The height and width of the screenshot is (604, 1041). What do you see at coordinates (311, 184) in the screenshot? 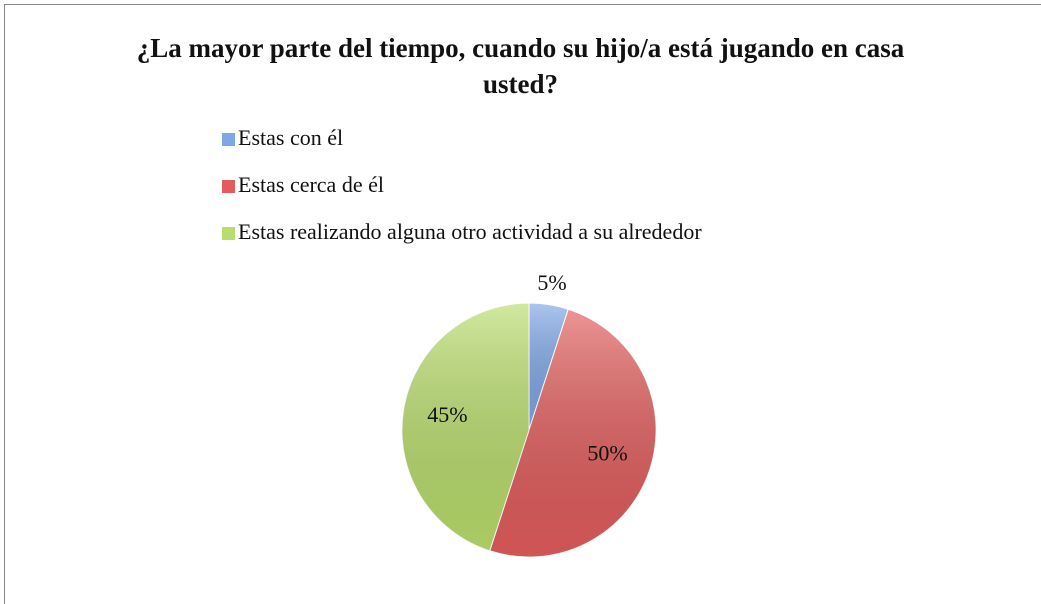
I see `legend-label: Estas cerca de él` at bounding box center [311, 184].